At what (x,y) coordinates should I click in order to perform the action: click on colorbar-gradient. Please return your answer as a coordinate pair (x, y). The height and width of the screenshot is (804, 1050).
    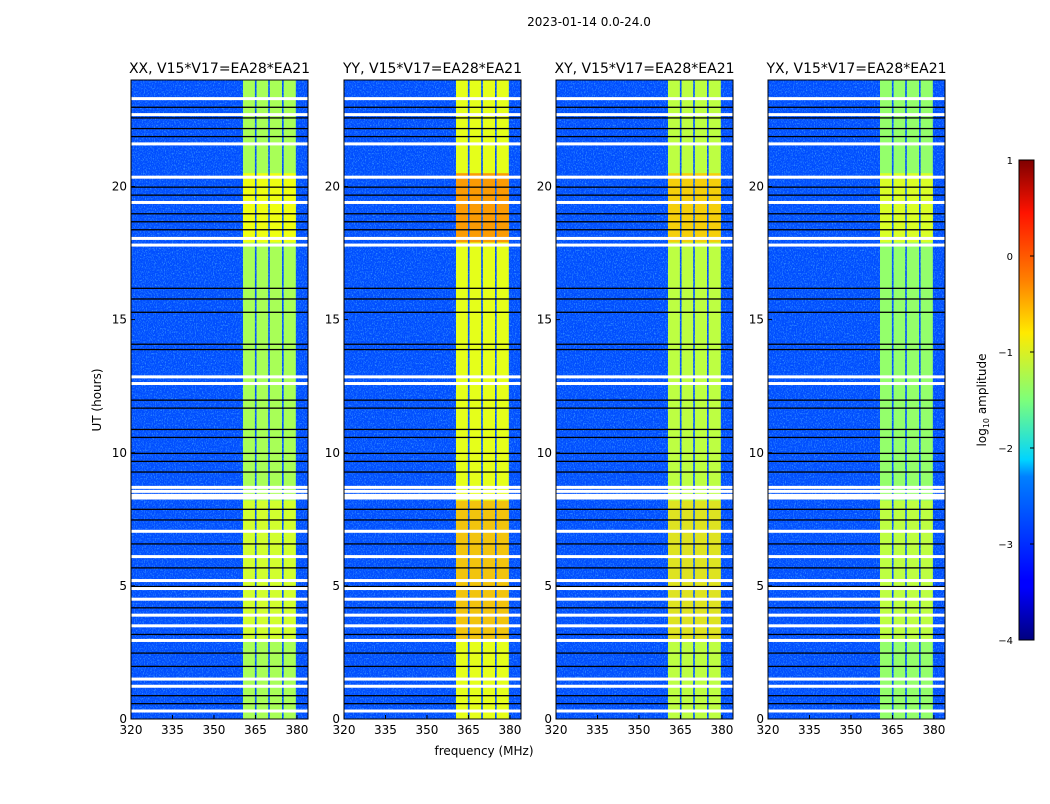
    Looking at the image, I should click on (1026, 400).